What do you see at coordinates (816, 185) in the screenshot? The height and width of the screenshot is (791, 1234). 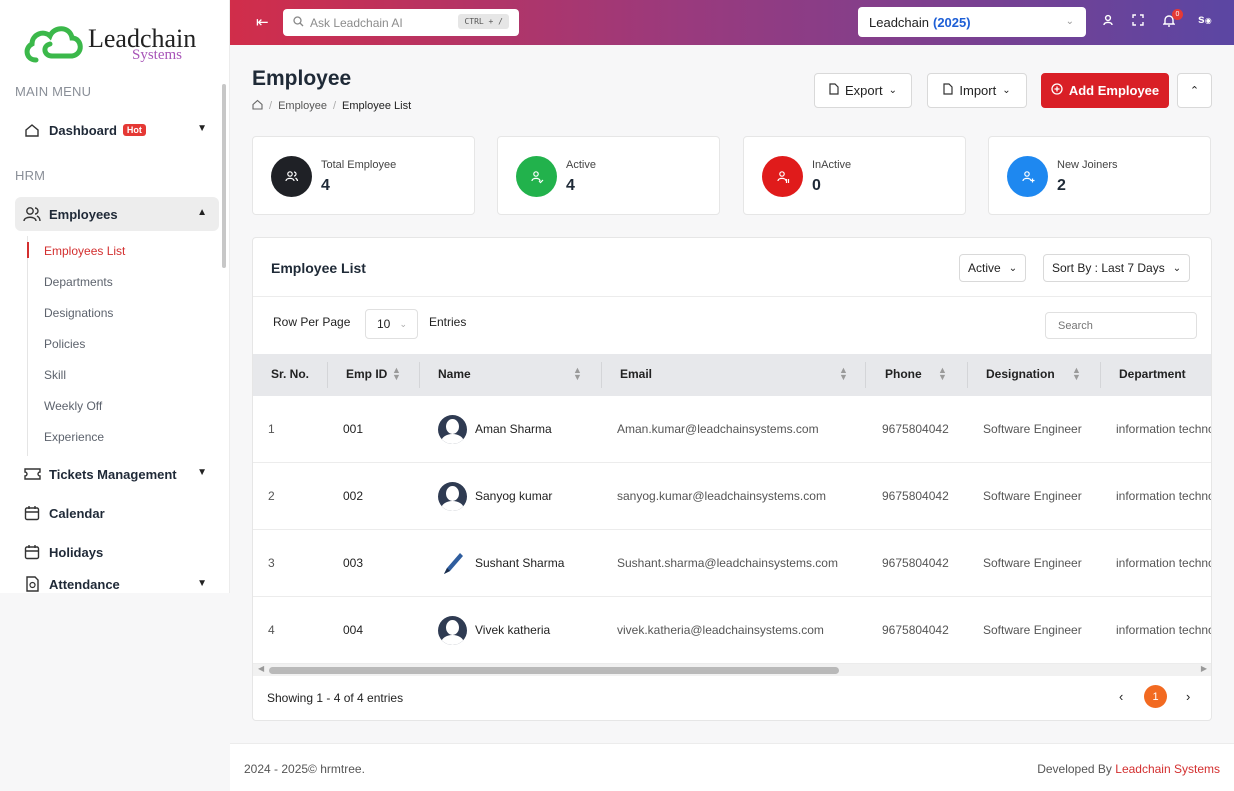 I see `stat-value: 0` at bounding box center [816, 185].